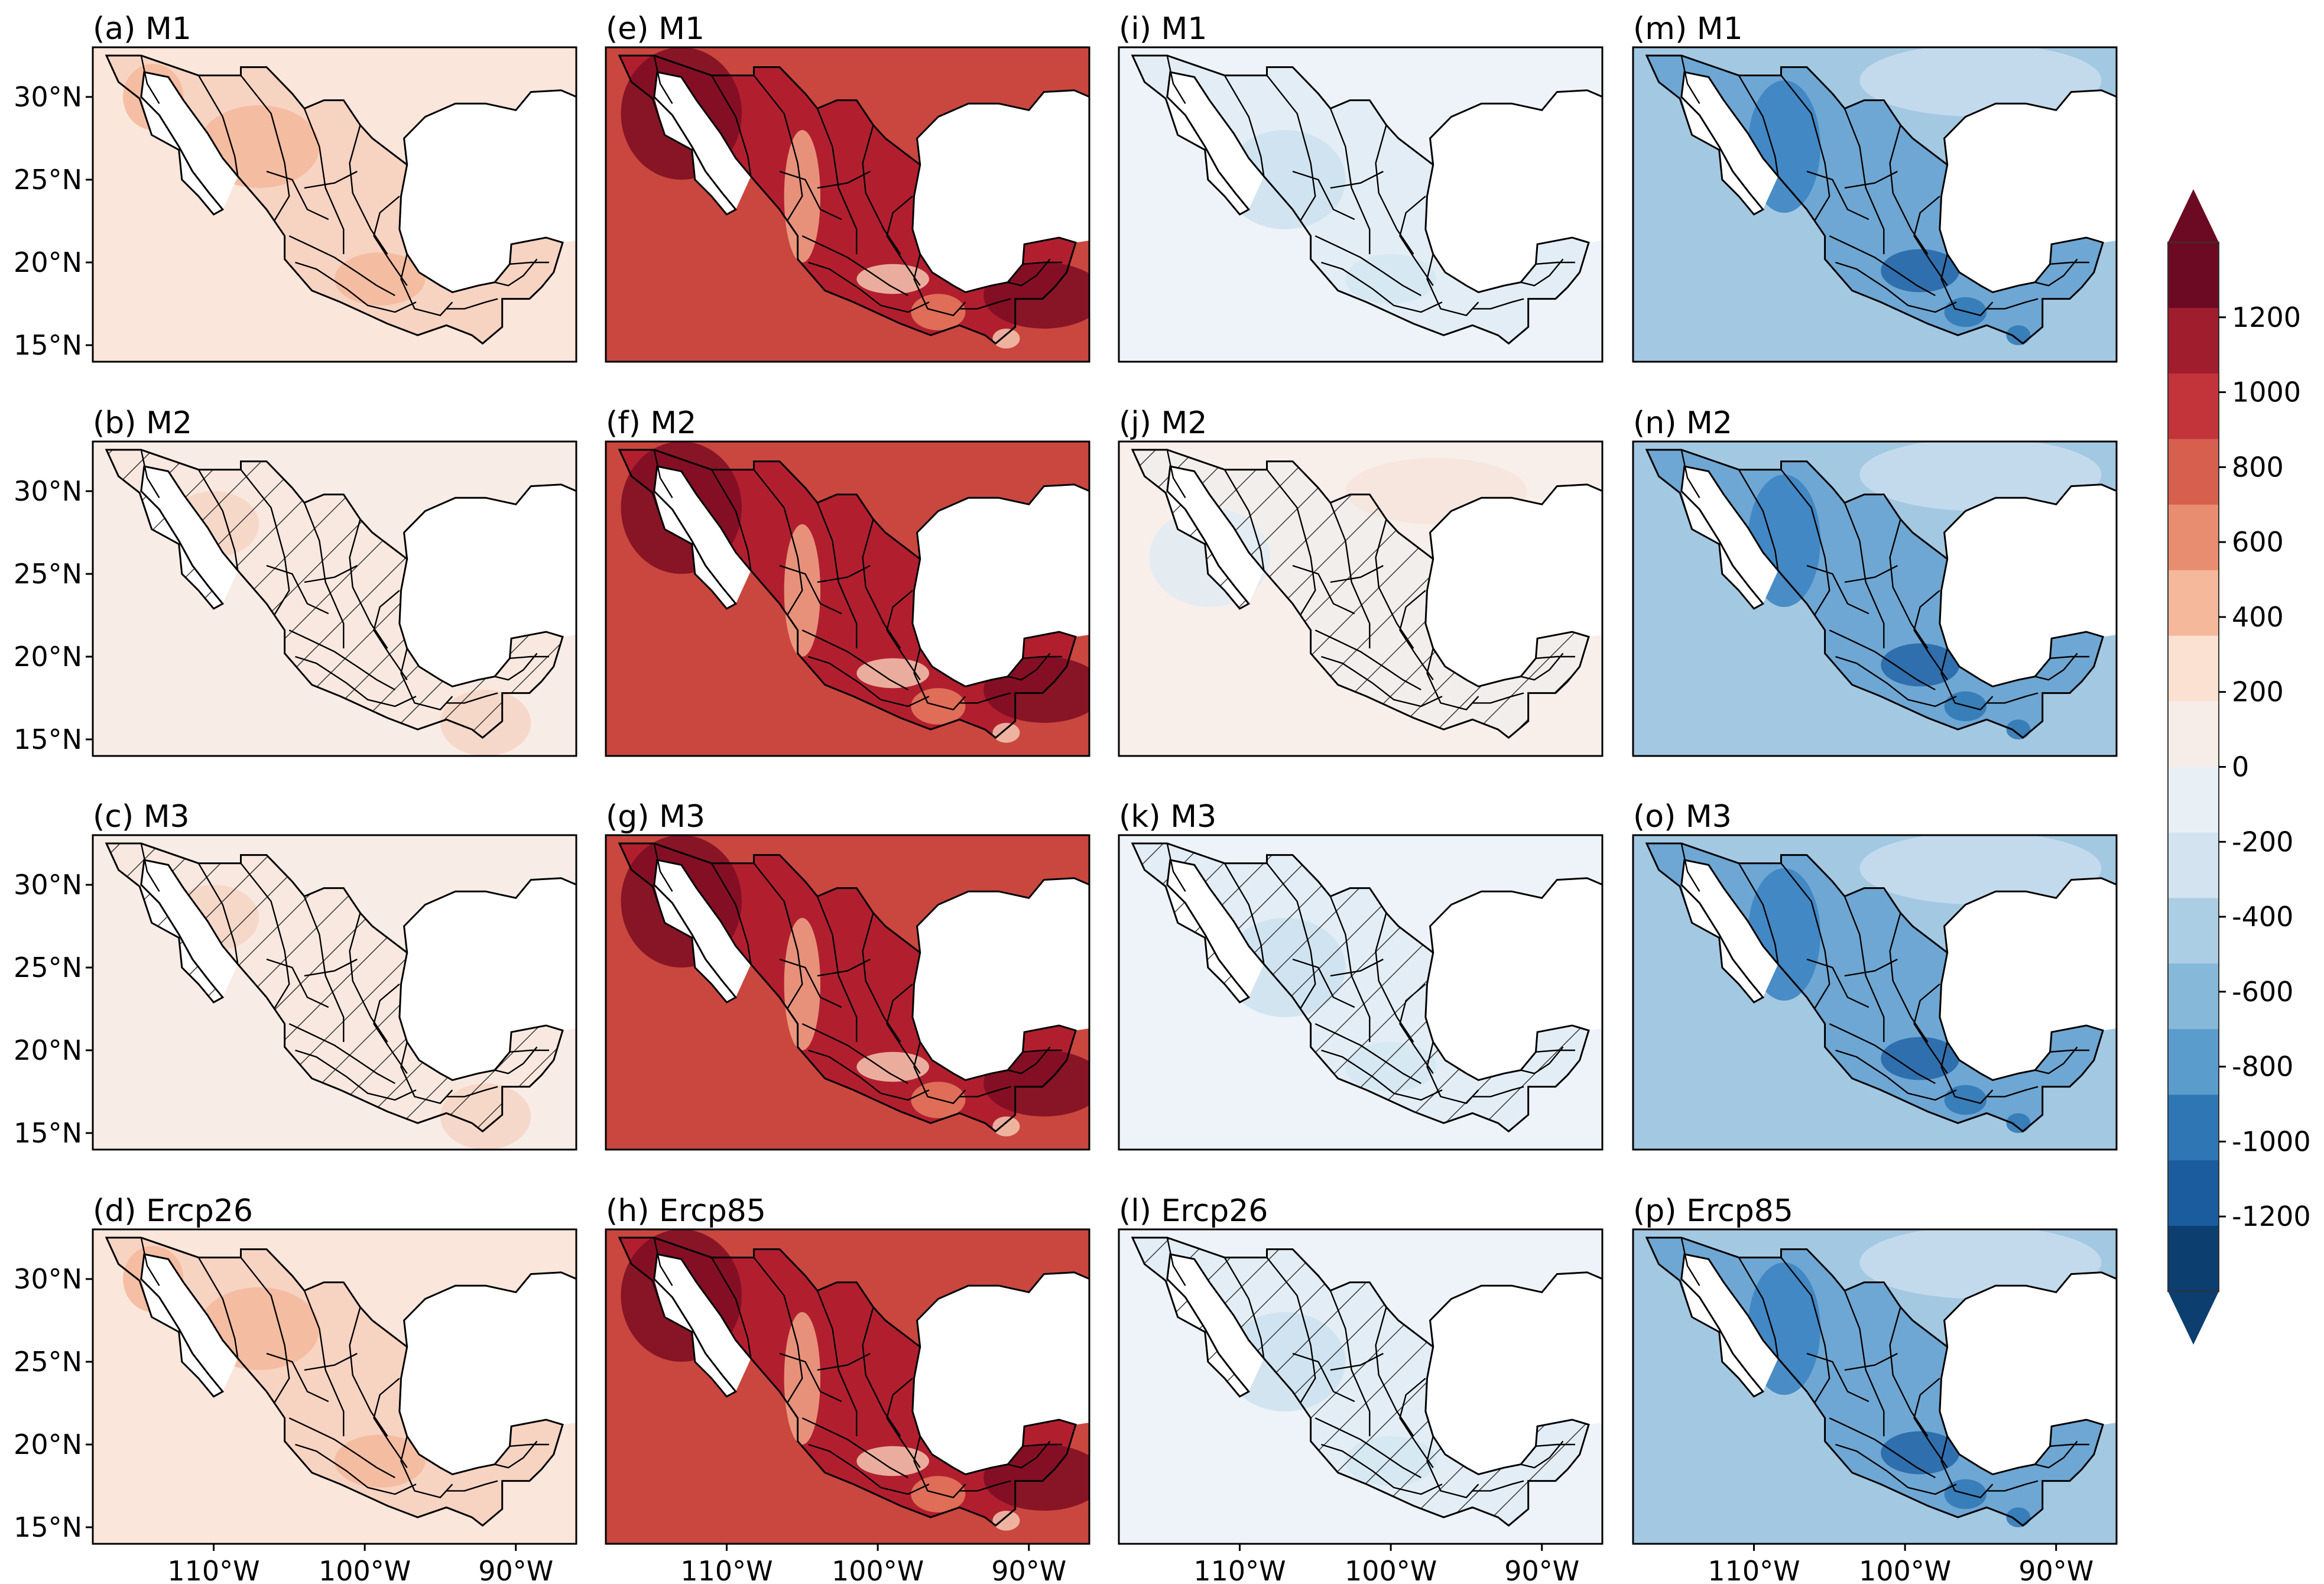  Describe the element at coordinates (1193, 1211) in the screenshot. I see `panel-title: (l) Ercp26` at that location.